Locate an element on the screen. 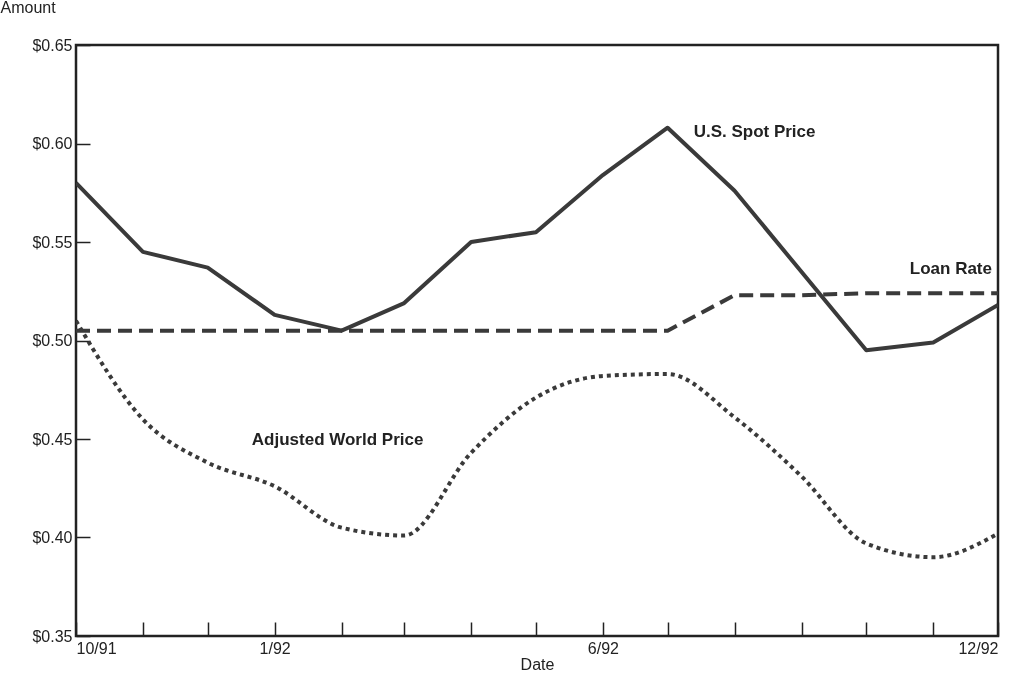 Image resolution: width=1025 pixels, height=686 pixels. x-tick-label: 10/91 is located at coordinates (96, 648).